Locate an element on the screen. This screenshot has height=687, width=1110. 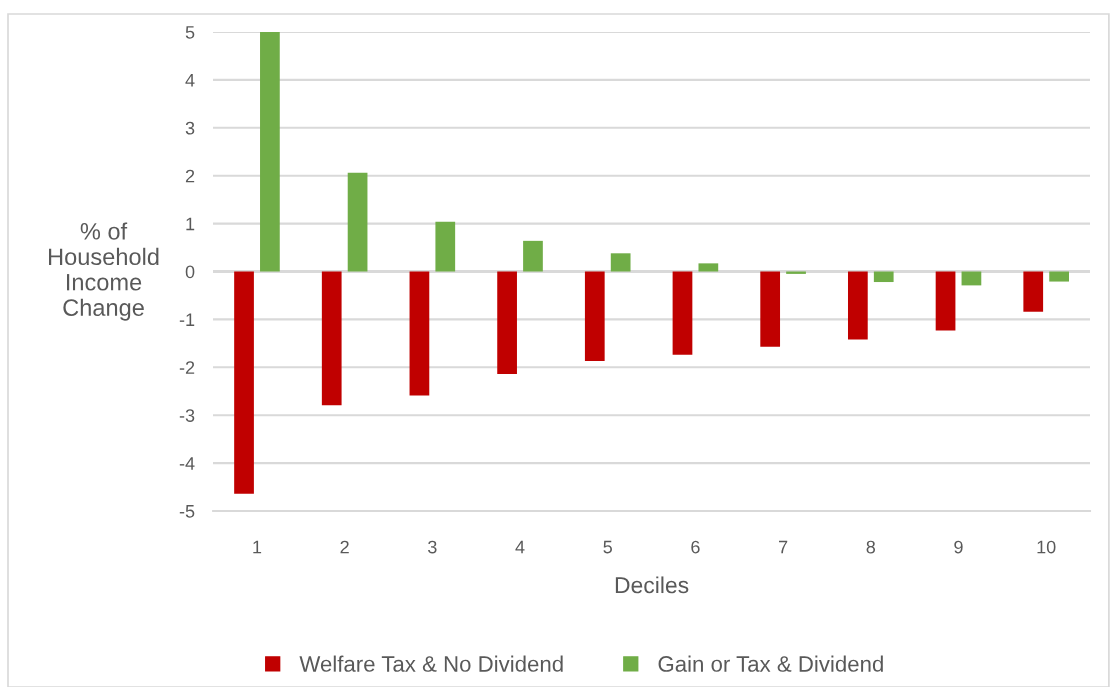
y-tick-label: 0 is located at coordinates (190, 272).